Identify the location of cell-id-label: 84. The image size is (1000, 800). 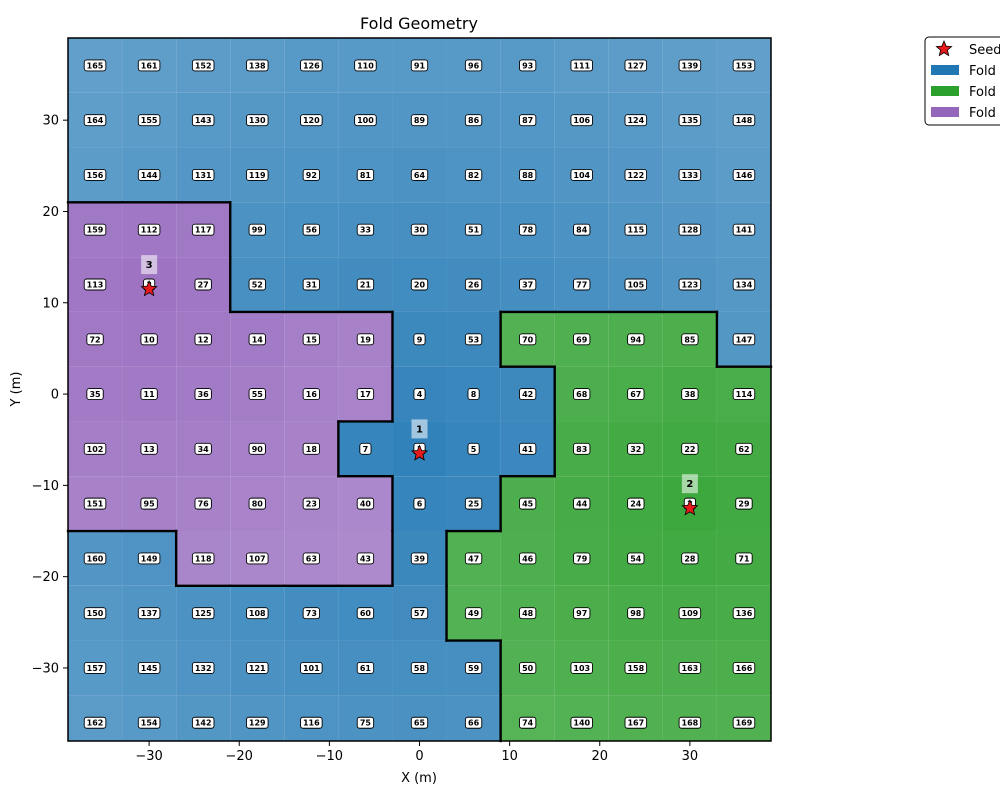
(582, 230).